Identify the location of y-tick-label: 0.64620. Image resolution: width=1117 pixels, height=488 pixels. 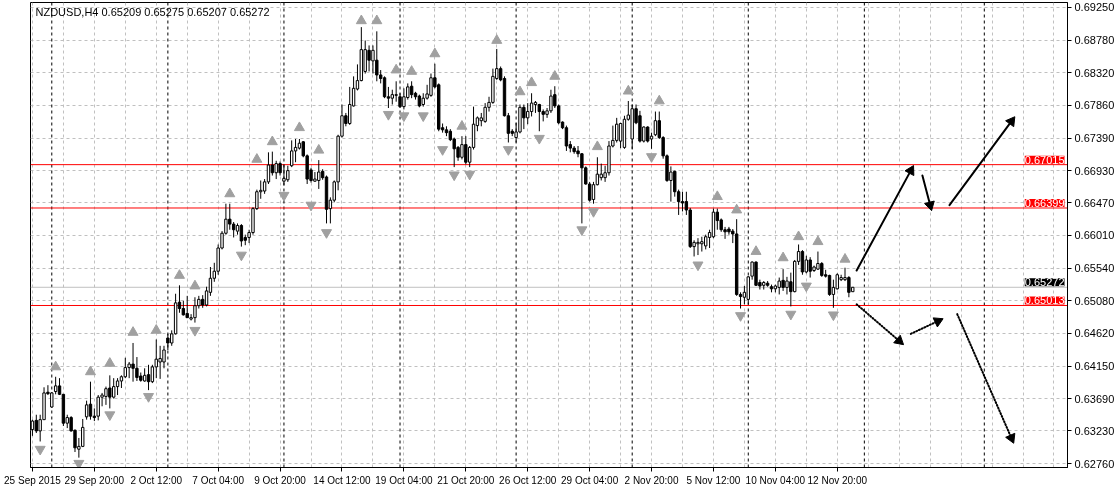
(1094, 333).